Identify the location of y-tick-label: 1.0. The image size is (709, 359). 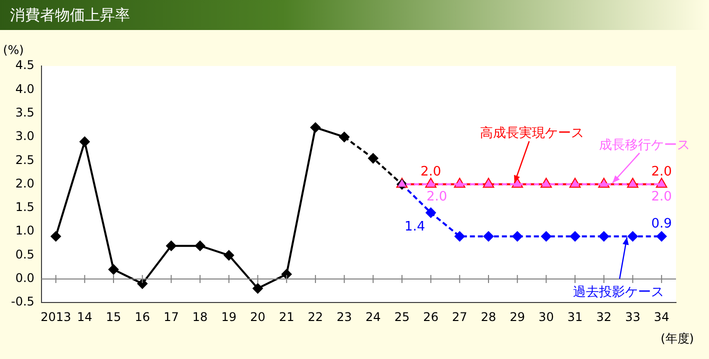
(24, 231).